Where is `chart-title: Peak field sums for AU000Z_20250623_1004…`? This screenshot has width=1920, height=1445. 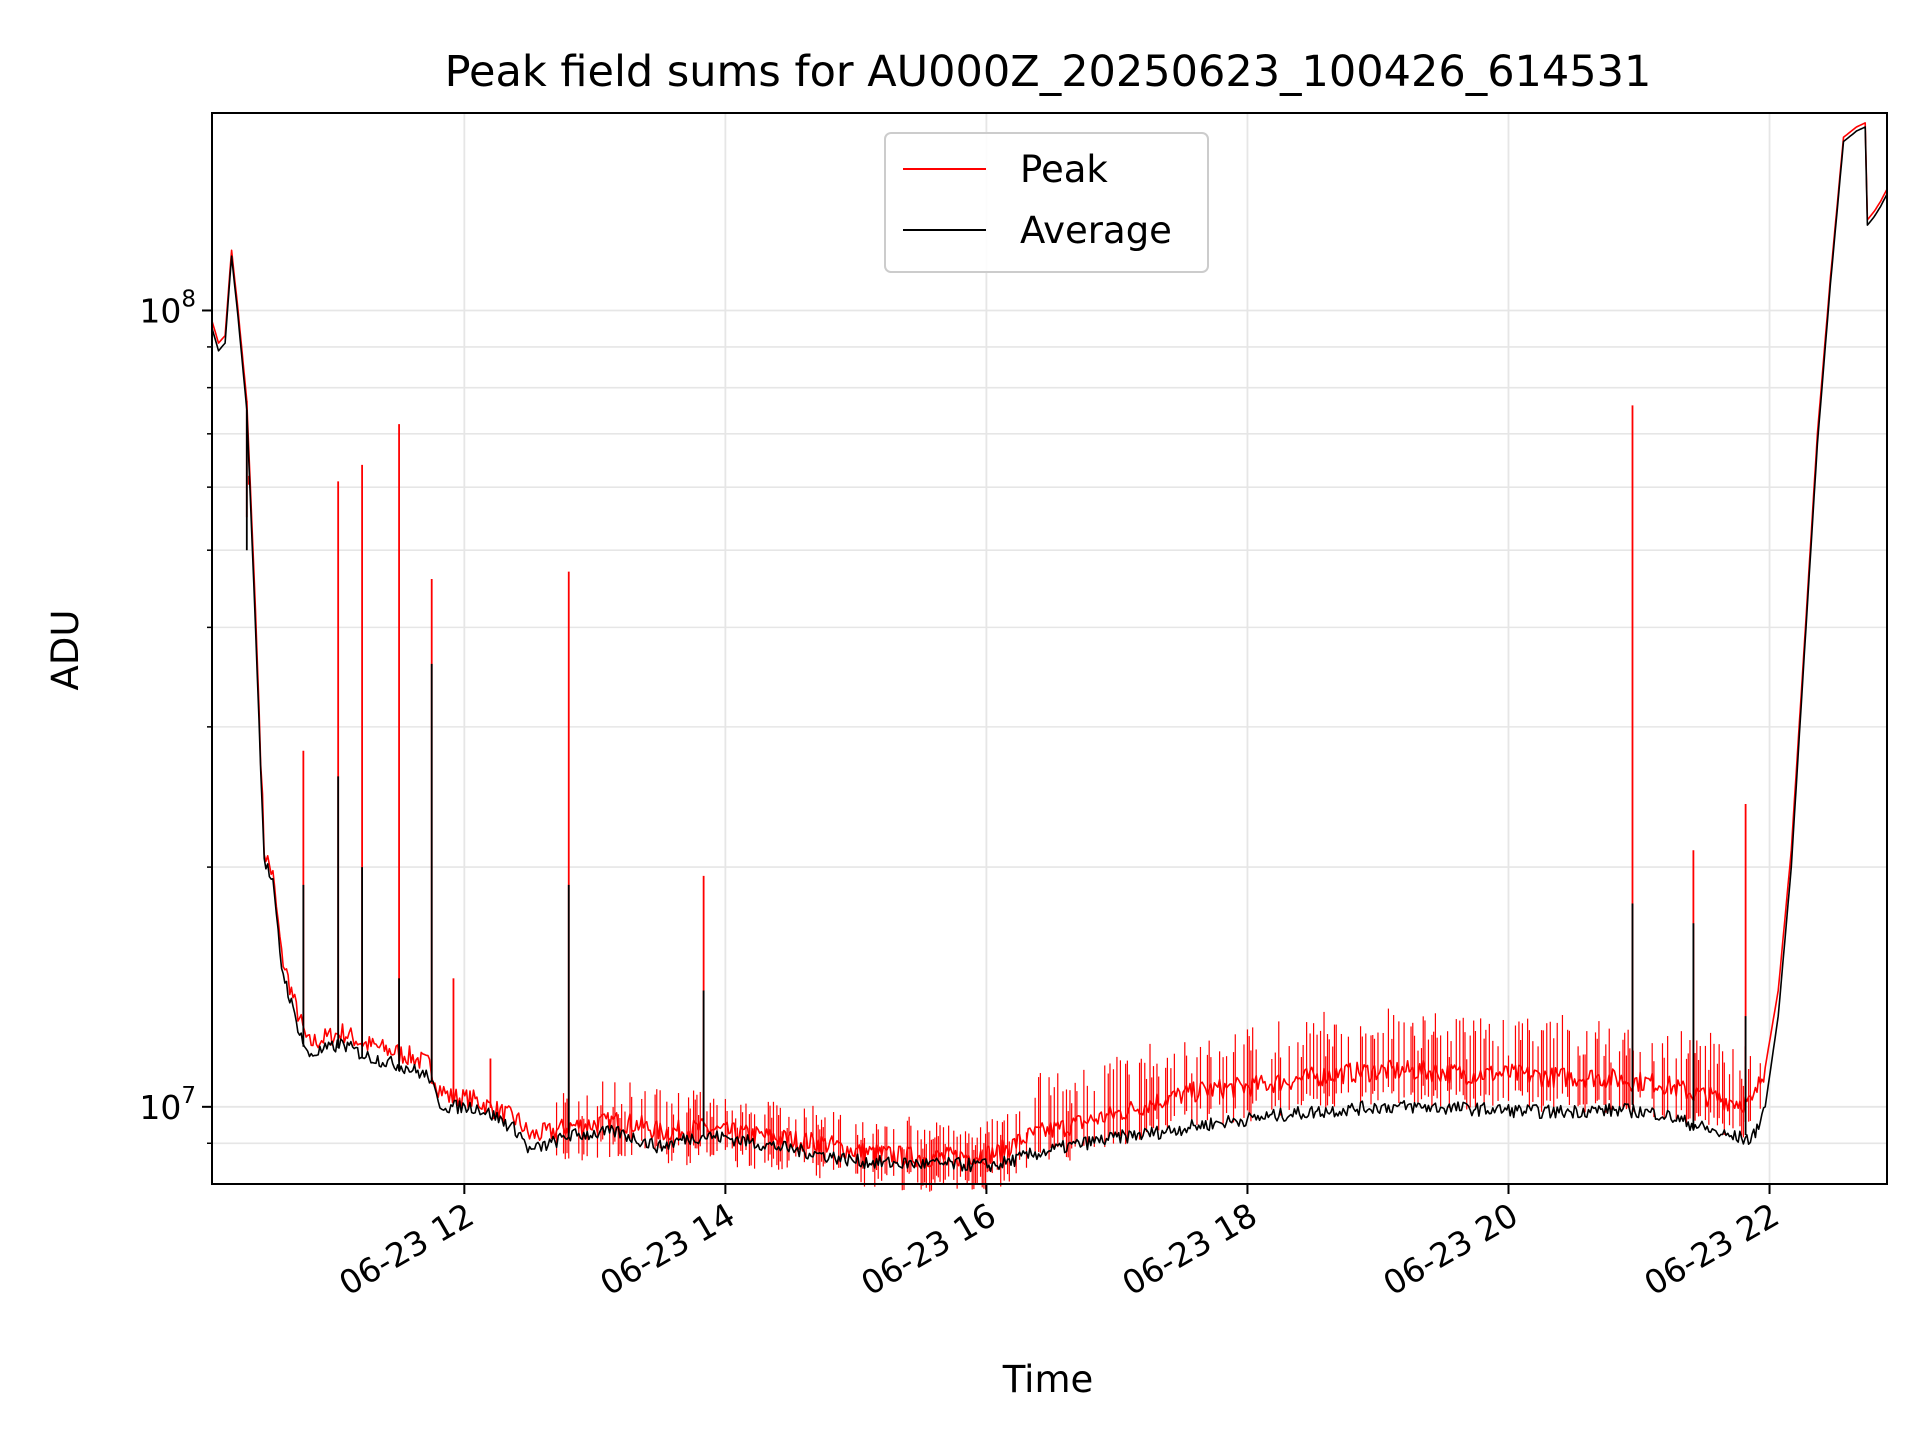 chart-title: Peak field sums for AU000Z_20250623_1004… is located at coordinates (1048, 72).